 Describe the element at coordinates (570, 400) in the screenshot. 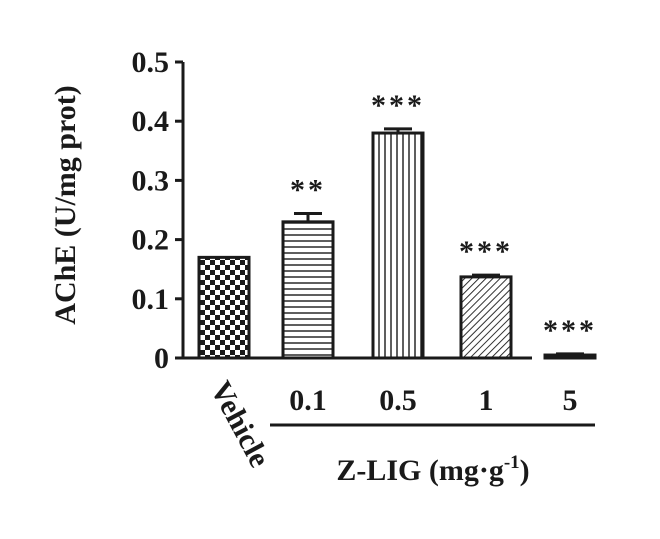

I see `x-tick-label: 5` at that location.